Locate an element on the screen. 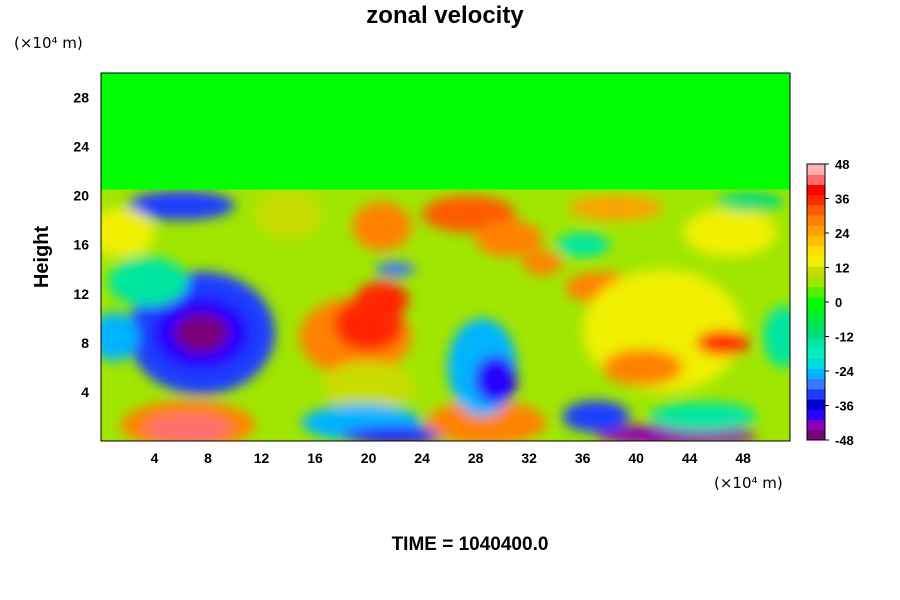 Image resolution: width=900 pixels, height=600 pixels. x-tick-label: 24 is located at coordinates (422, 458).